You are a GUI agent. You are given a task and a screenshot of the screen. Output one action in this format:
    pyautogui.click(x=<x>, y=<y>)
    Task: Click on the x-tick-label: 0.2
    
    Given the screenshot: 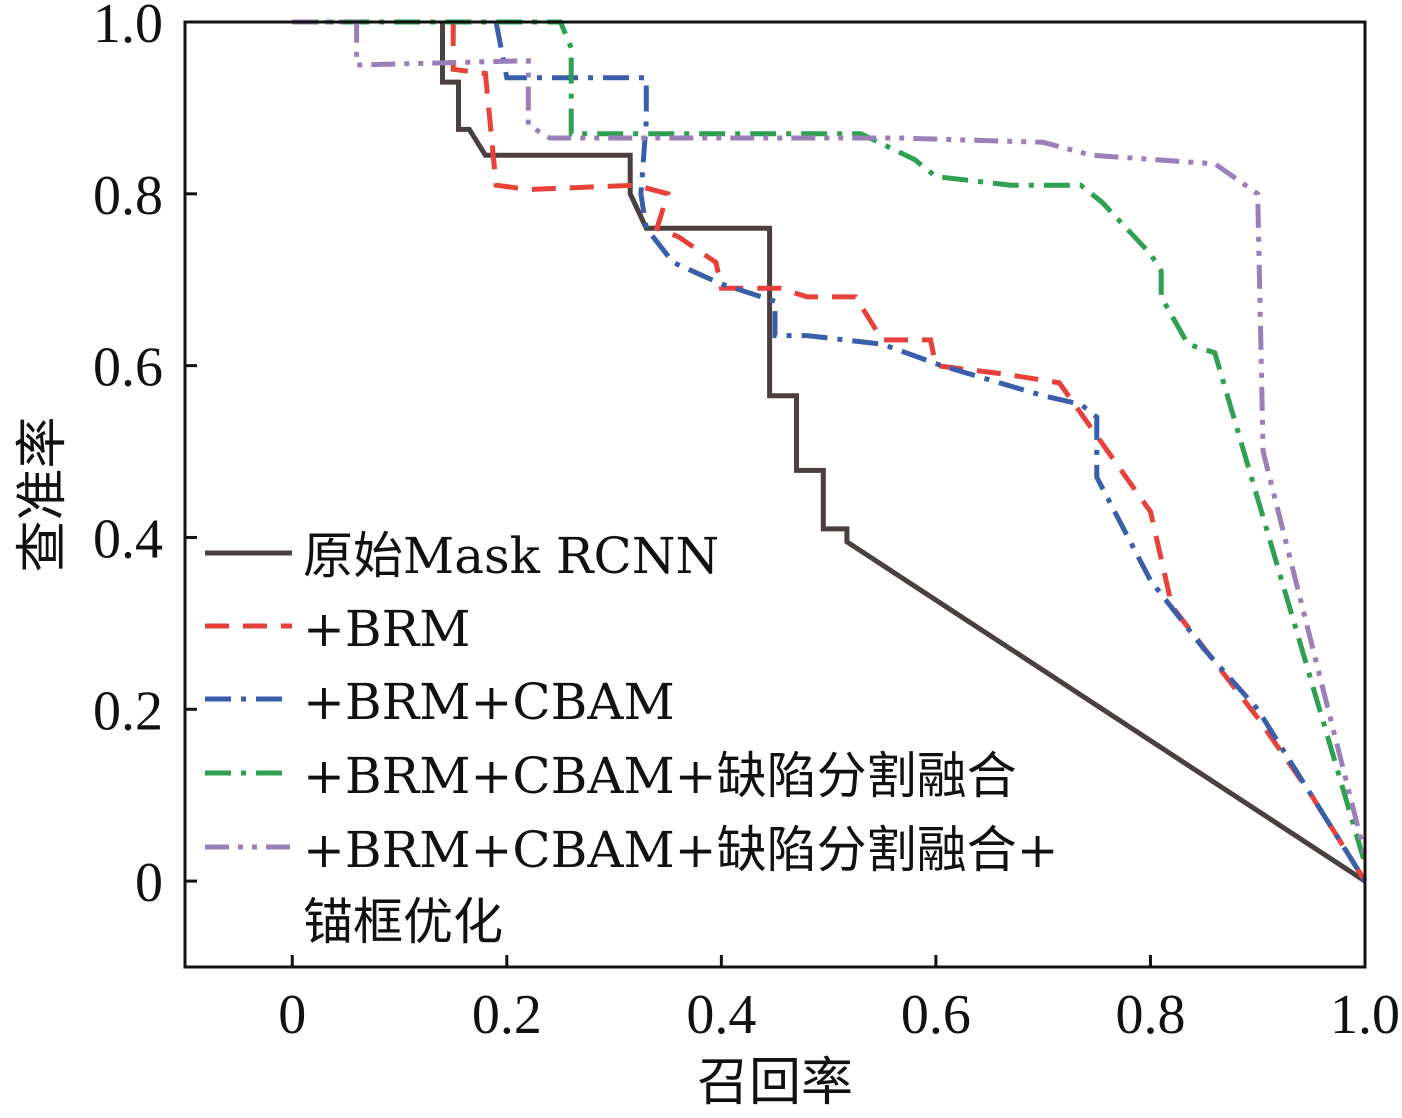 What is the action you would take?
    pyautogui.click(x=507, y=1015)
    